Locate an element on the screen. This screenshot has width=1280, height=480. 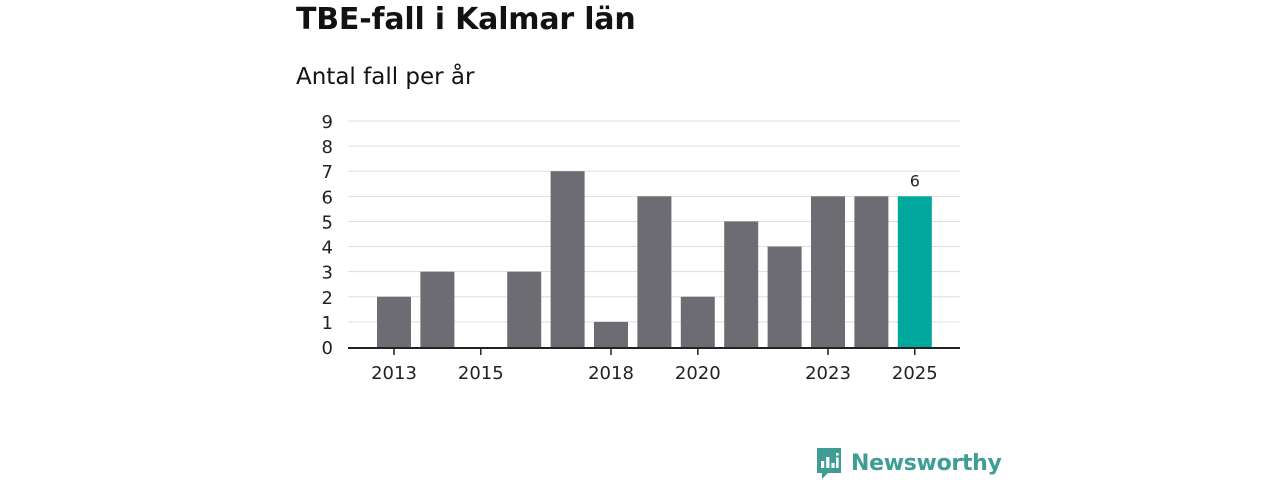
chart-subtitle: Antal fall per år is located at coordinates (385, 77).